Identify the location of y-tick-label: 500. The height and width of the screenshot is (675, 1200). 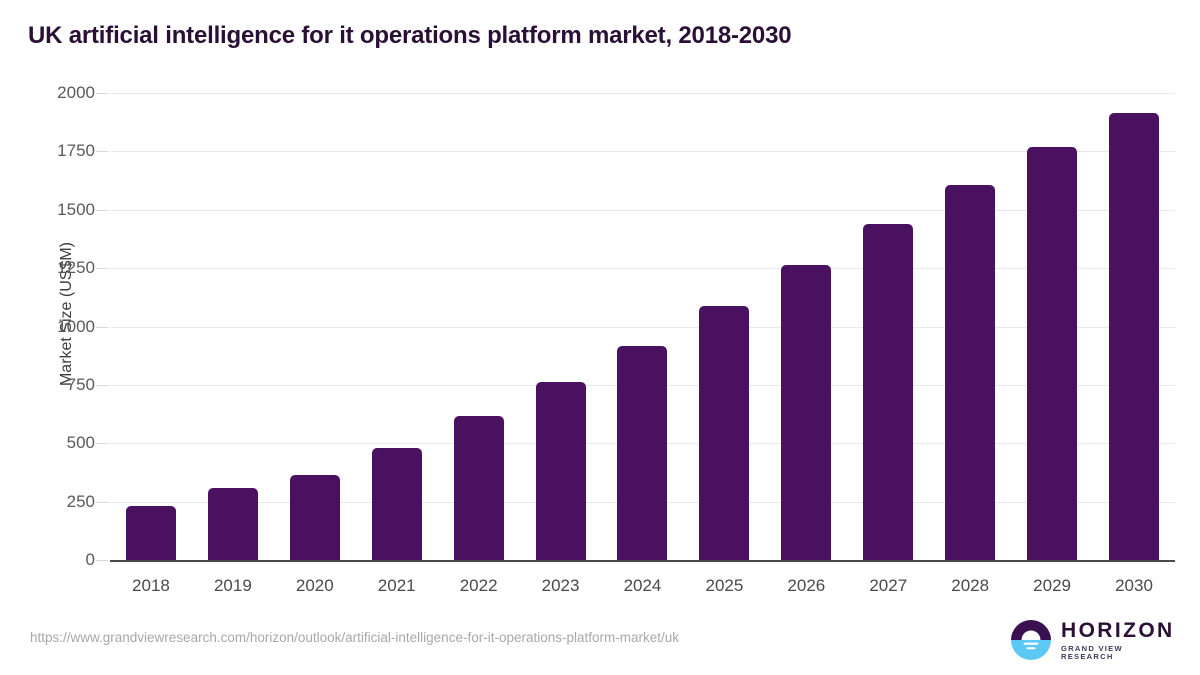
(80, 443).